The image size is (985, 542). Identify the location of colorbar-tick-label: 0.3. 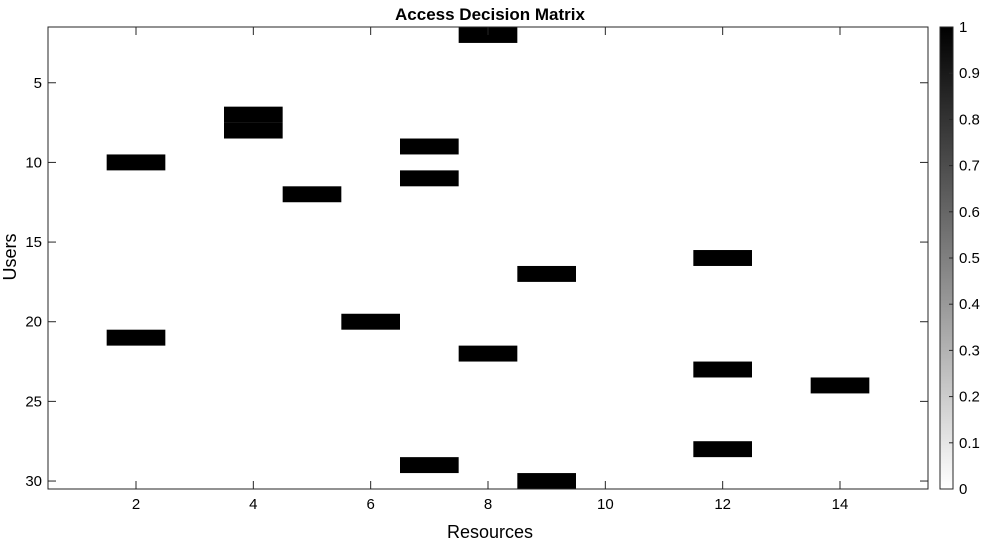
(969, 350).